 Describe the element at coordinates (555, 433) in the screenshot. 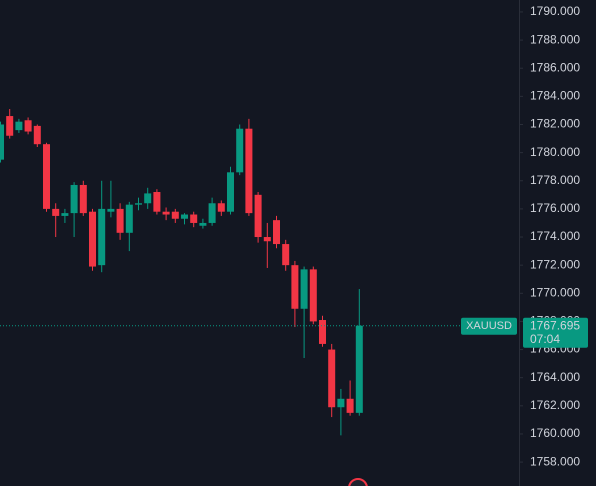

I see `y-tick-label: 1760.000` at that location.